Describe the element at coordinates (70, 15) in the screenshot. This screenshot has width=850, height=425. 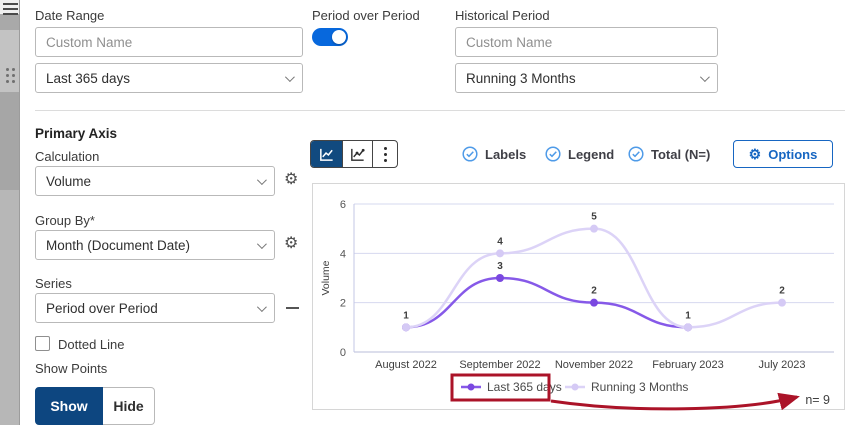
I see `date-range-label: Date Range` at that location.